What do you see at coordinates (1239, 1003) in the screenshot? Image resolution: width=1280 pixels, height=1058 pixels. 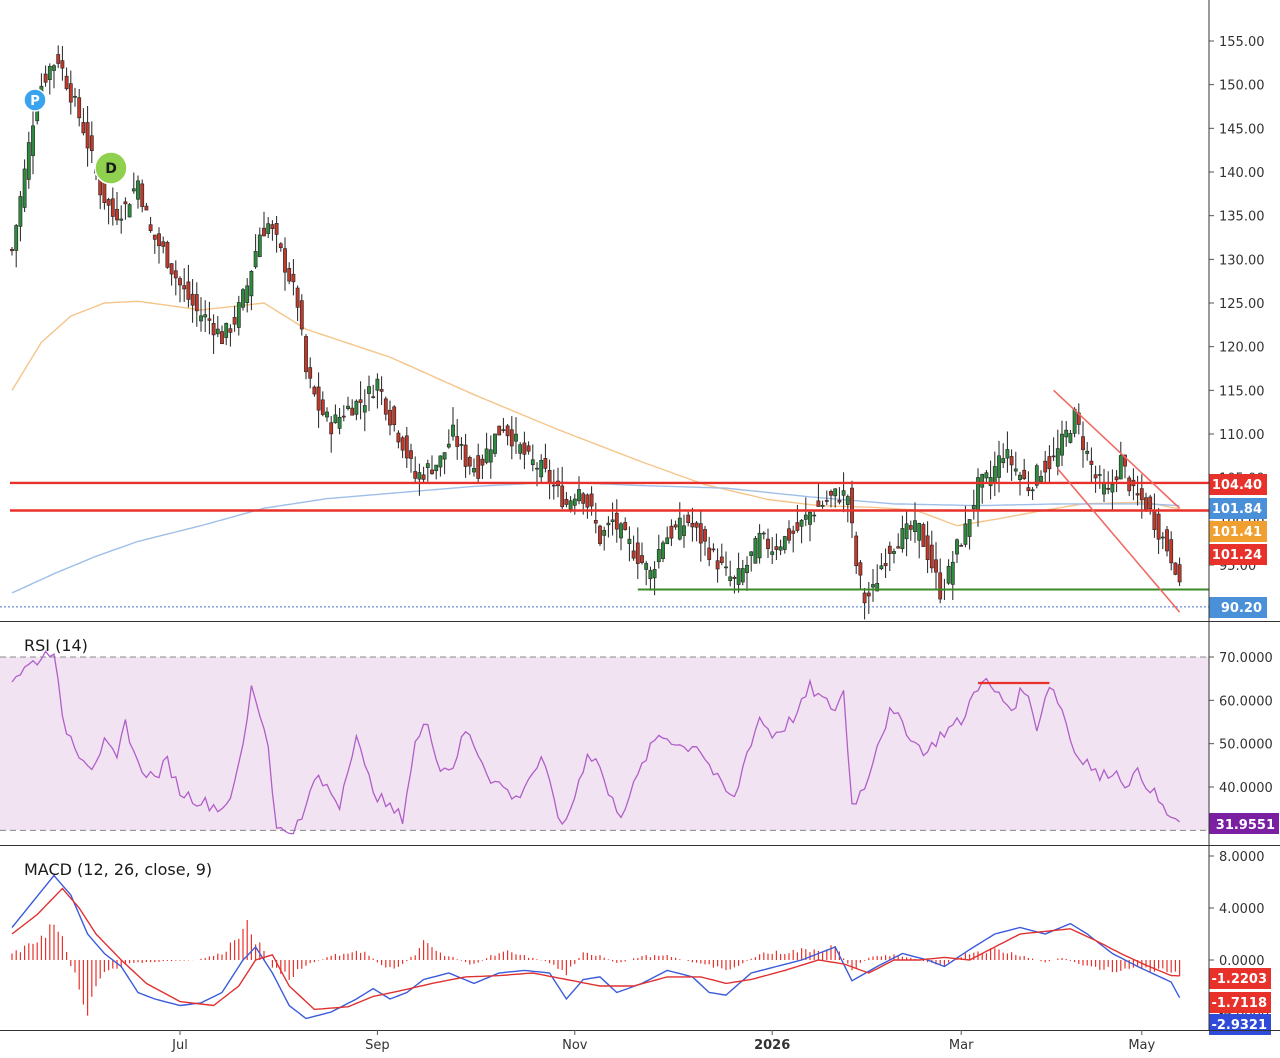 I see `macd-value-tag-label: -1.7118` at bounding box center [1239, 1003].